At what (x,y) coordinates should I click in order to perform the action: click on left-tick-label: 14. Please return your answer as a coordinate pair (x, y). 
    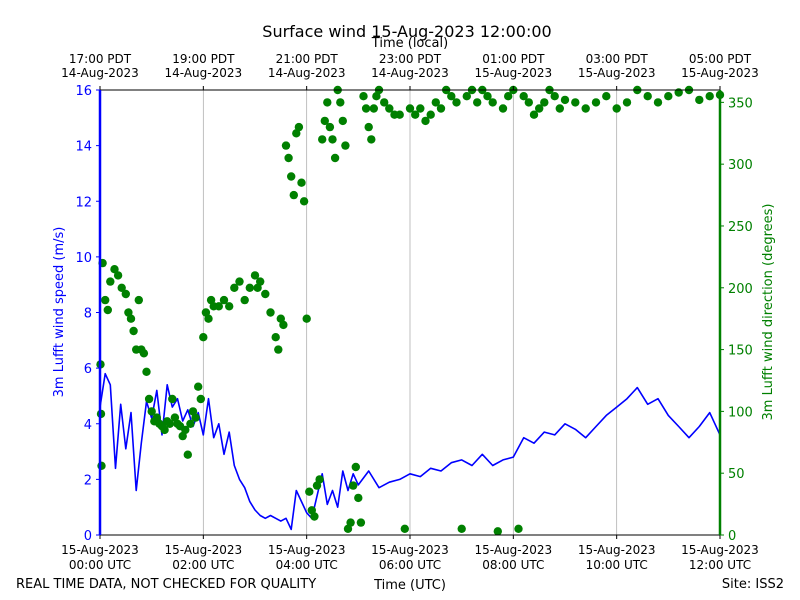
    Looking at the image, I should click on (83, 147).